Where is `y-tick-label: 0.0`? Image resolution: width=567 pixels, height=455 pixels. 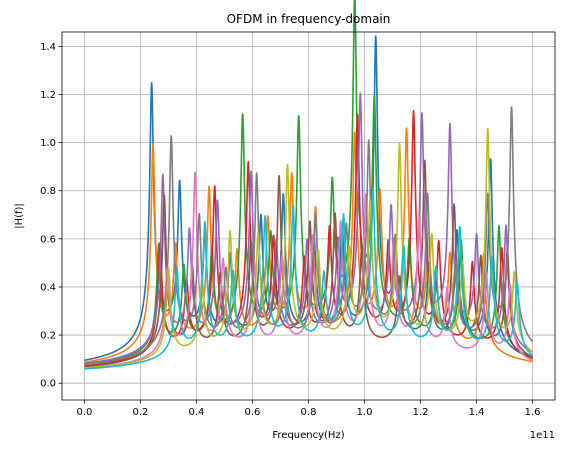
y-tick-label: 0.0 is located at coordinates (48, 384).